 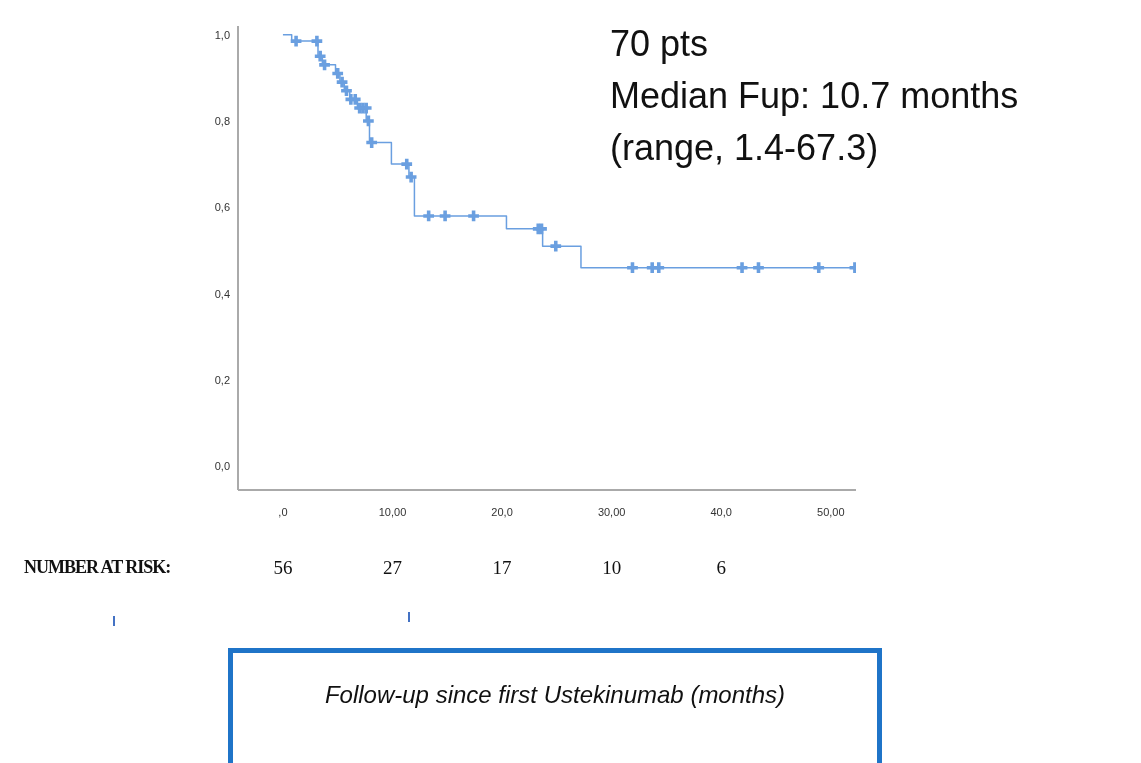 What do you see at coordinates (222, 120) in the screenshot?
I see `y-tick-label: 0,8` at bounding box center [222, 120].